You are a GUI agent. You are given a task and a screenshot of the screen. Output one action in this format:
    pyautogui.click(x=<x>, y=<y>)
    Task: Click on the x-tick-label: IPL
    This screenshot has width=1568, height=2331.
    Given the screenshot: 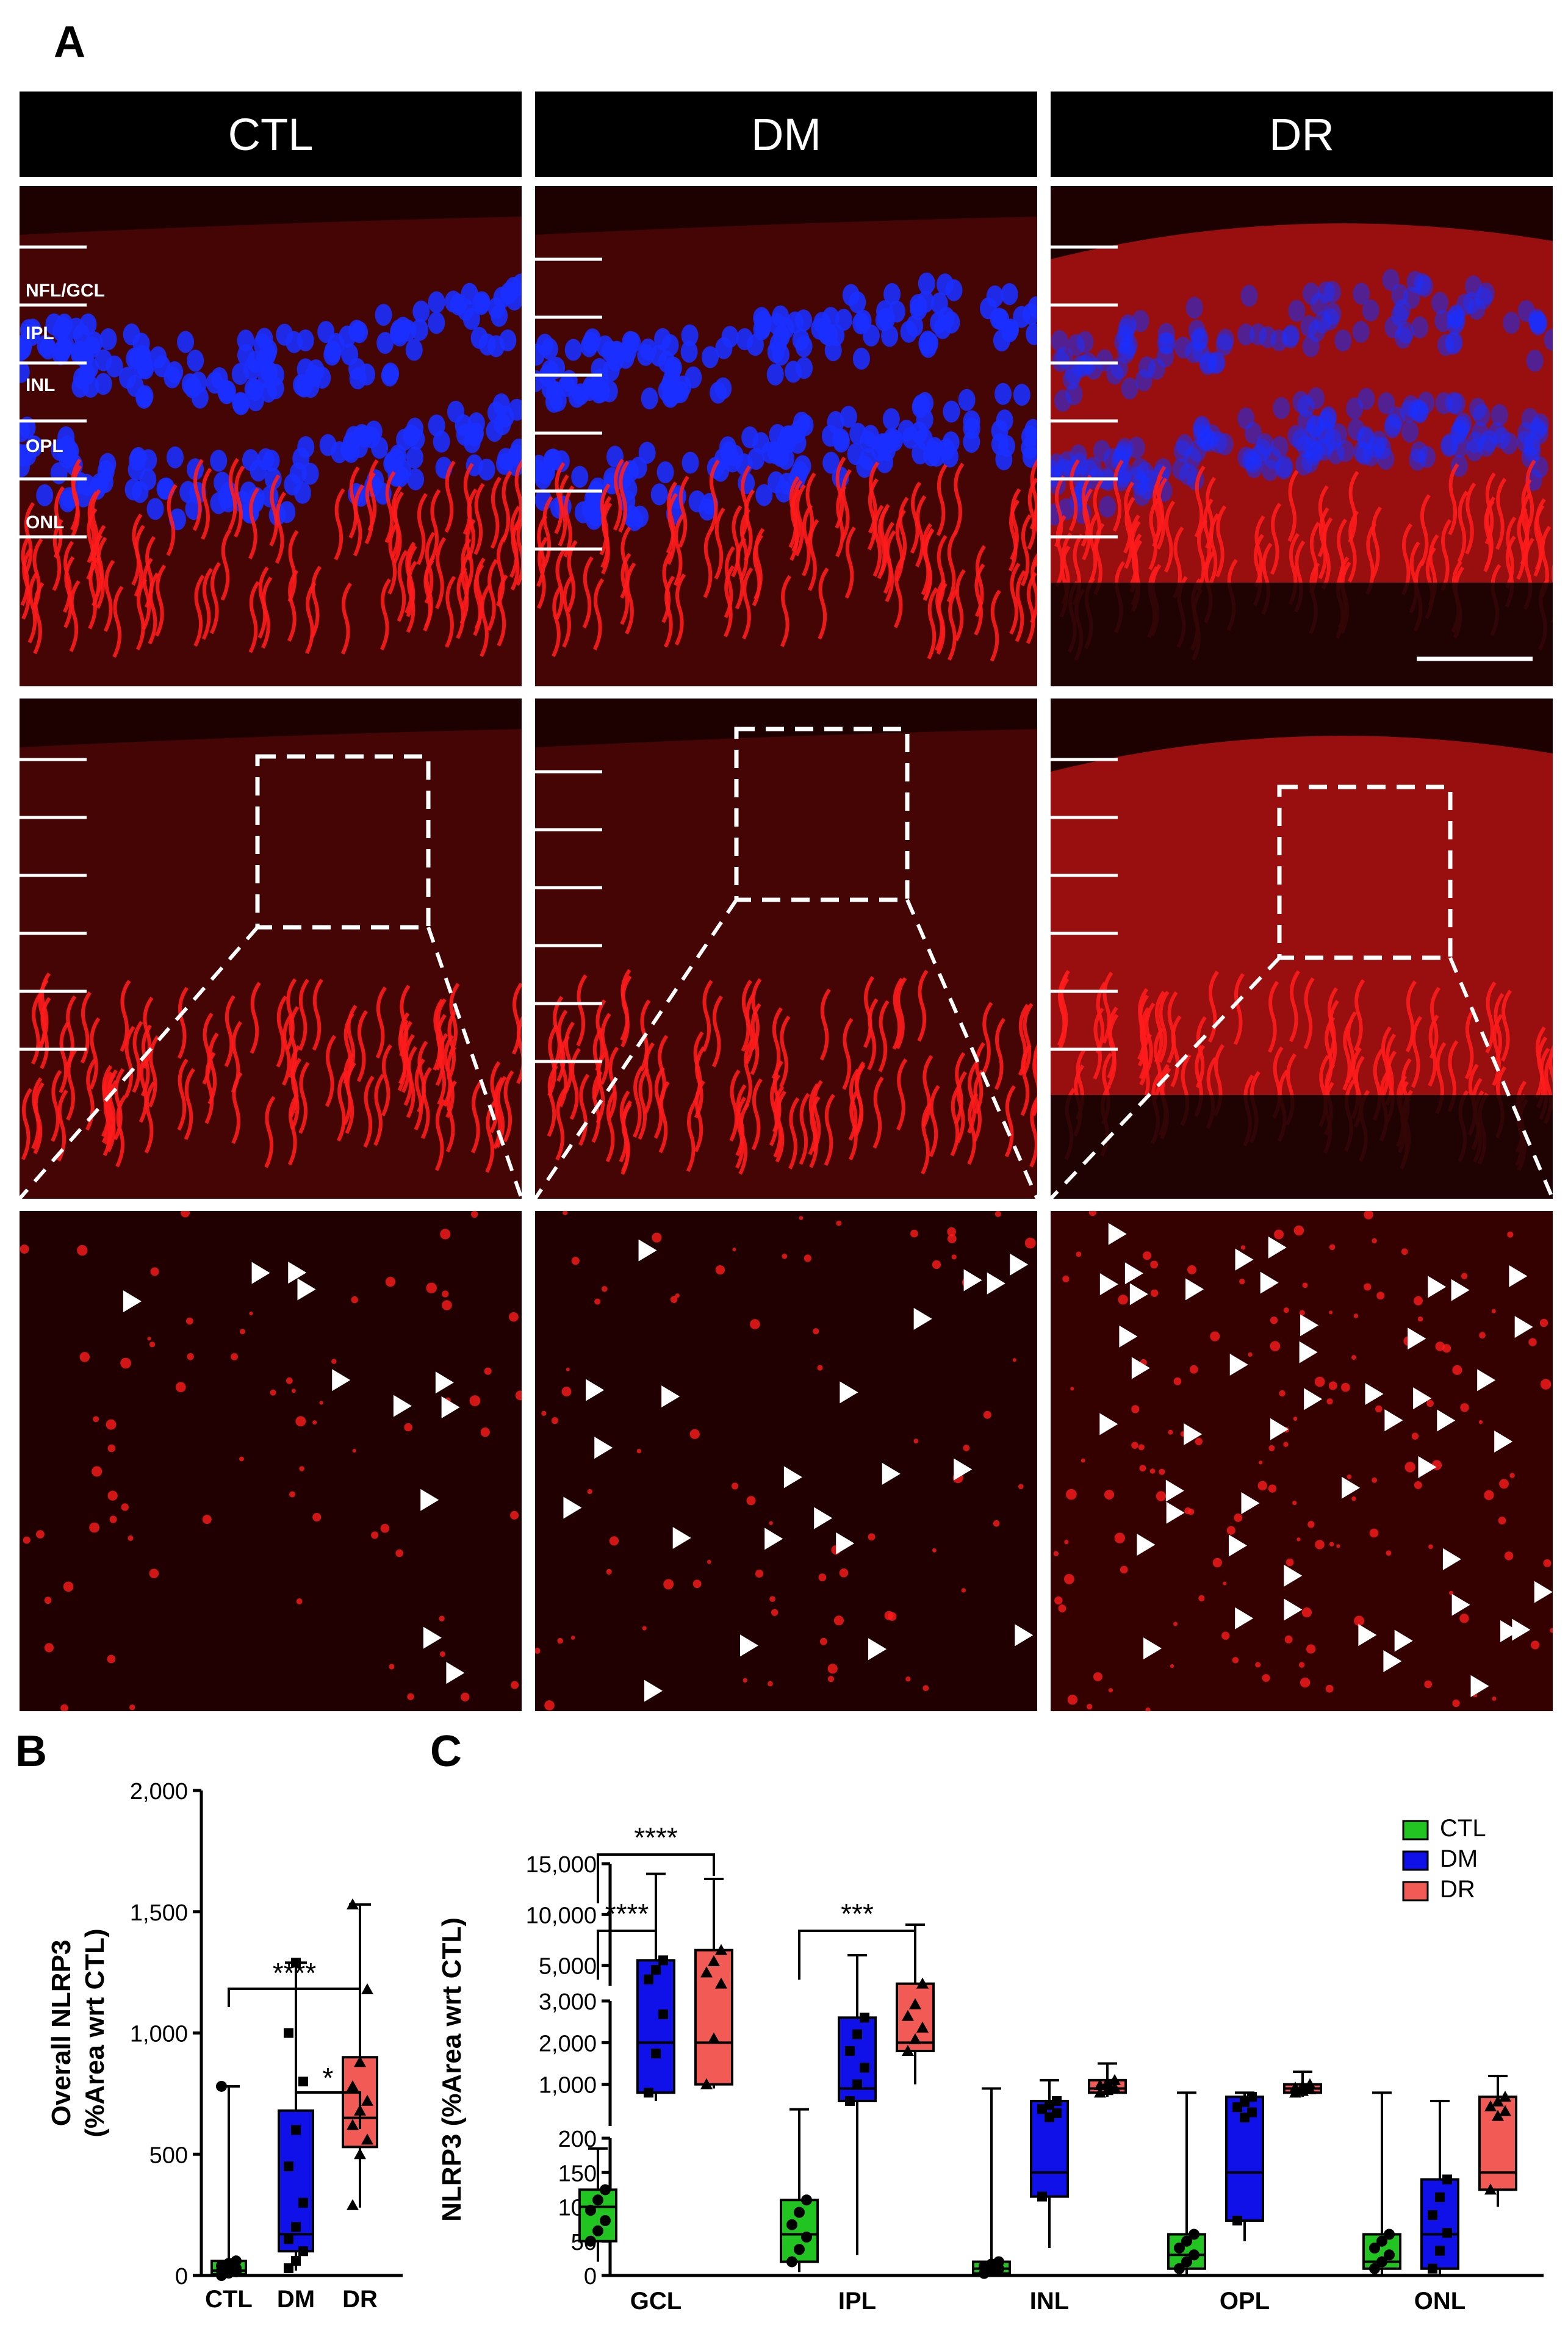 What is the action you would take?
    pyautogui.click(x=857, y=2301)
    